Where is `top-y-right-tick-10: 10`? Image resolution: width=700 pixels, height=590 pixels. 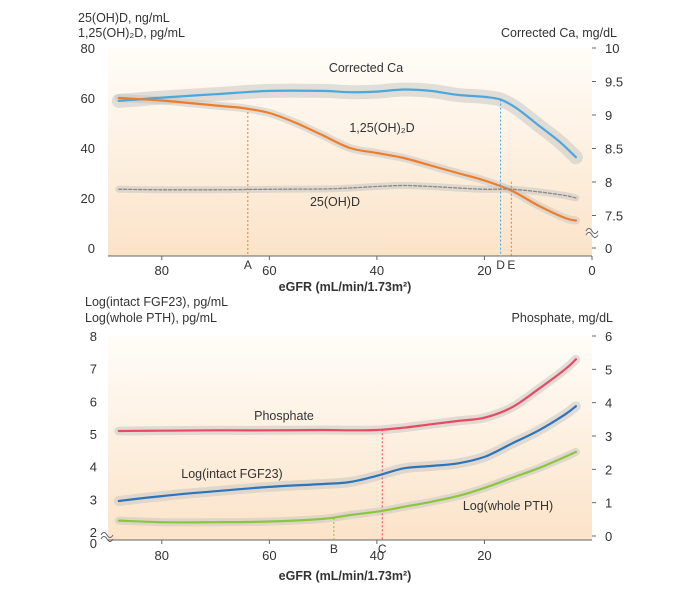
top-y-right-tick-10: 10 is located at coordinates (612, 48).